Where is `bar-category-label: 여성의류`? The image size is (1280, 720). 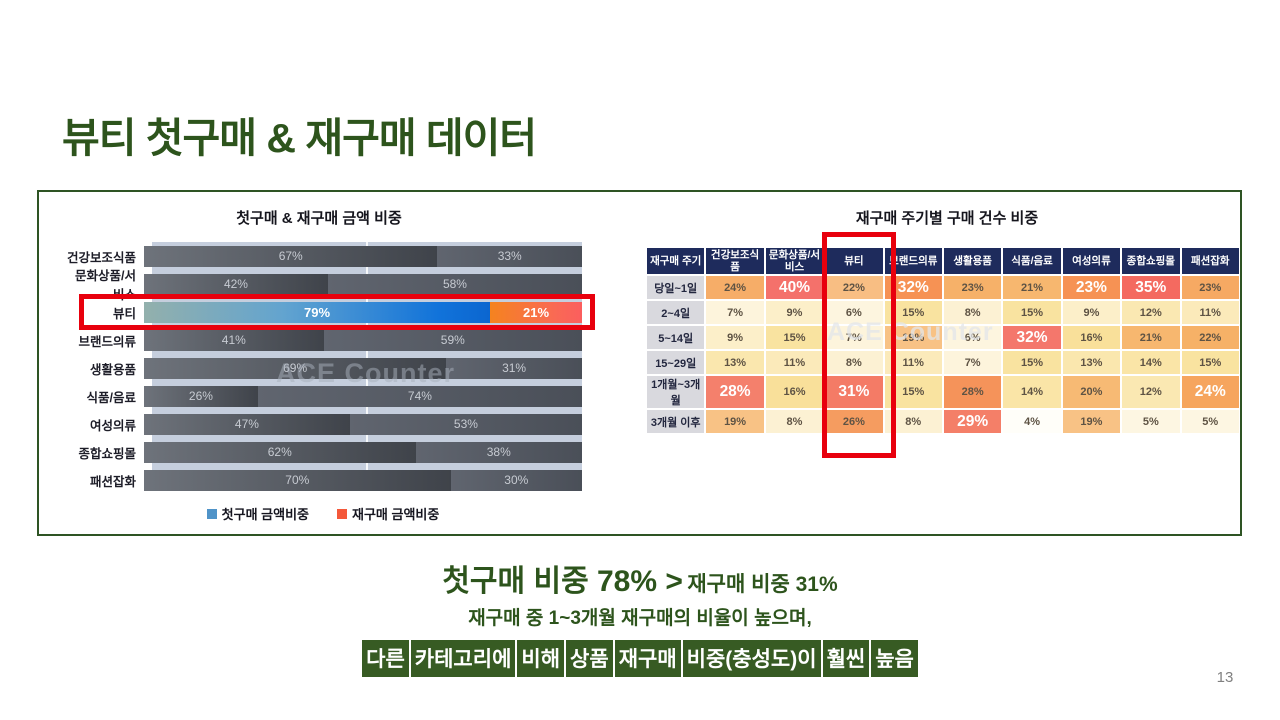 bar-category-label: 여성의류 is located at coordinates (112, 425).